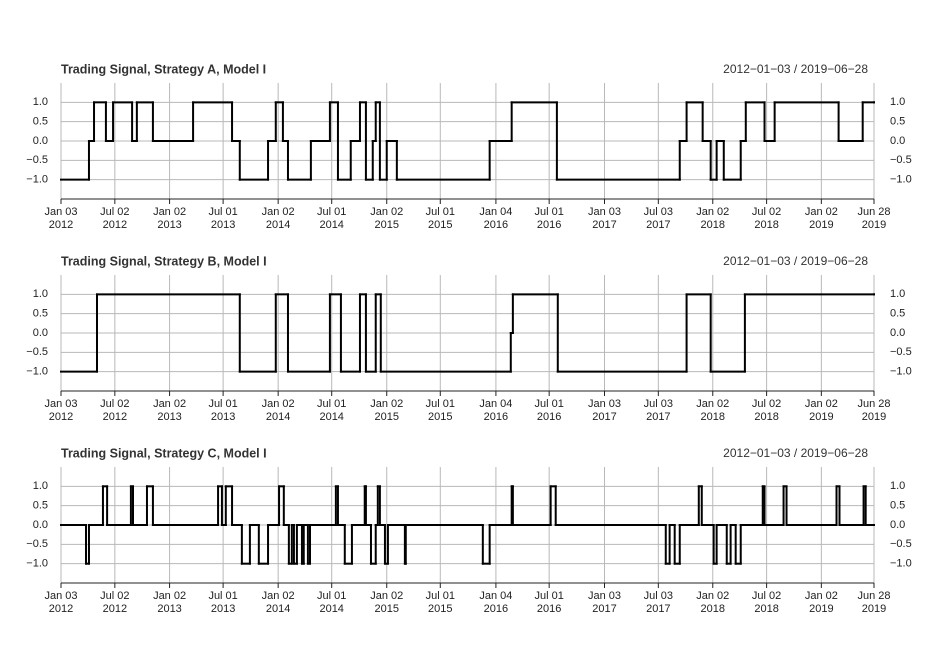 This screenshot has width=935, height=661. I want to click on panel-title: Trading Signal, Strategy A, Model I, so click(163, 69).